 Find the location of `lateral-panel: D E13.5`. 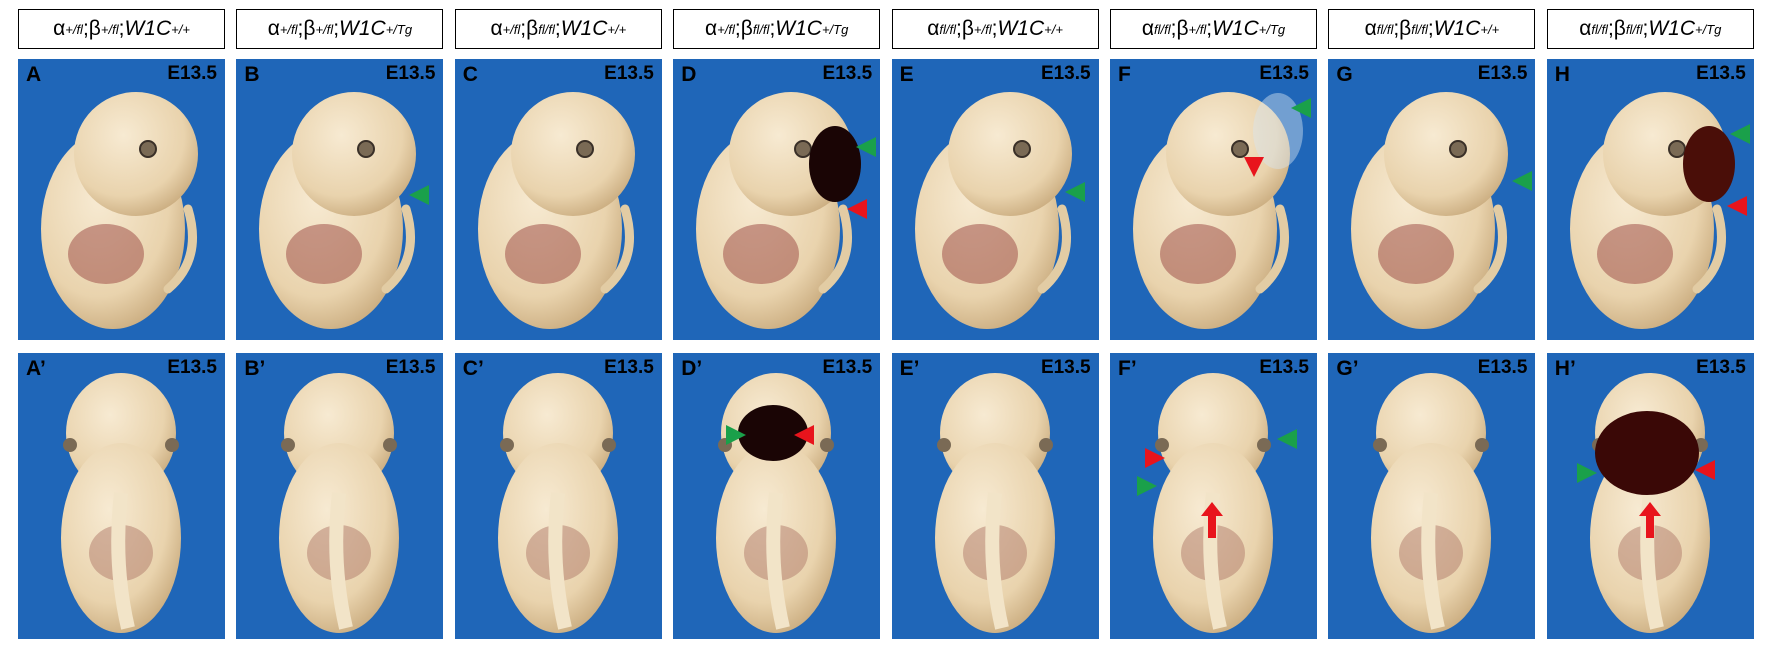

lateral-panel: D E13.5 is located at coordinates (777, 199).